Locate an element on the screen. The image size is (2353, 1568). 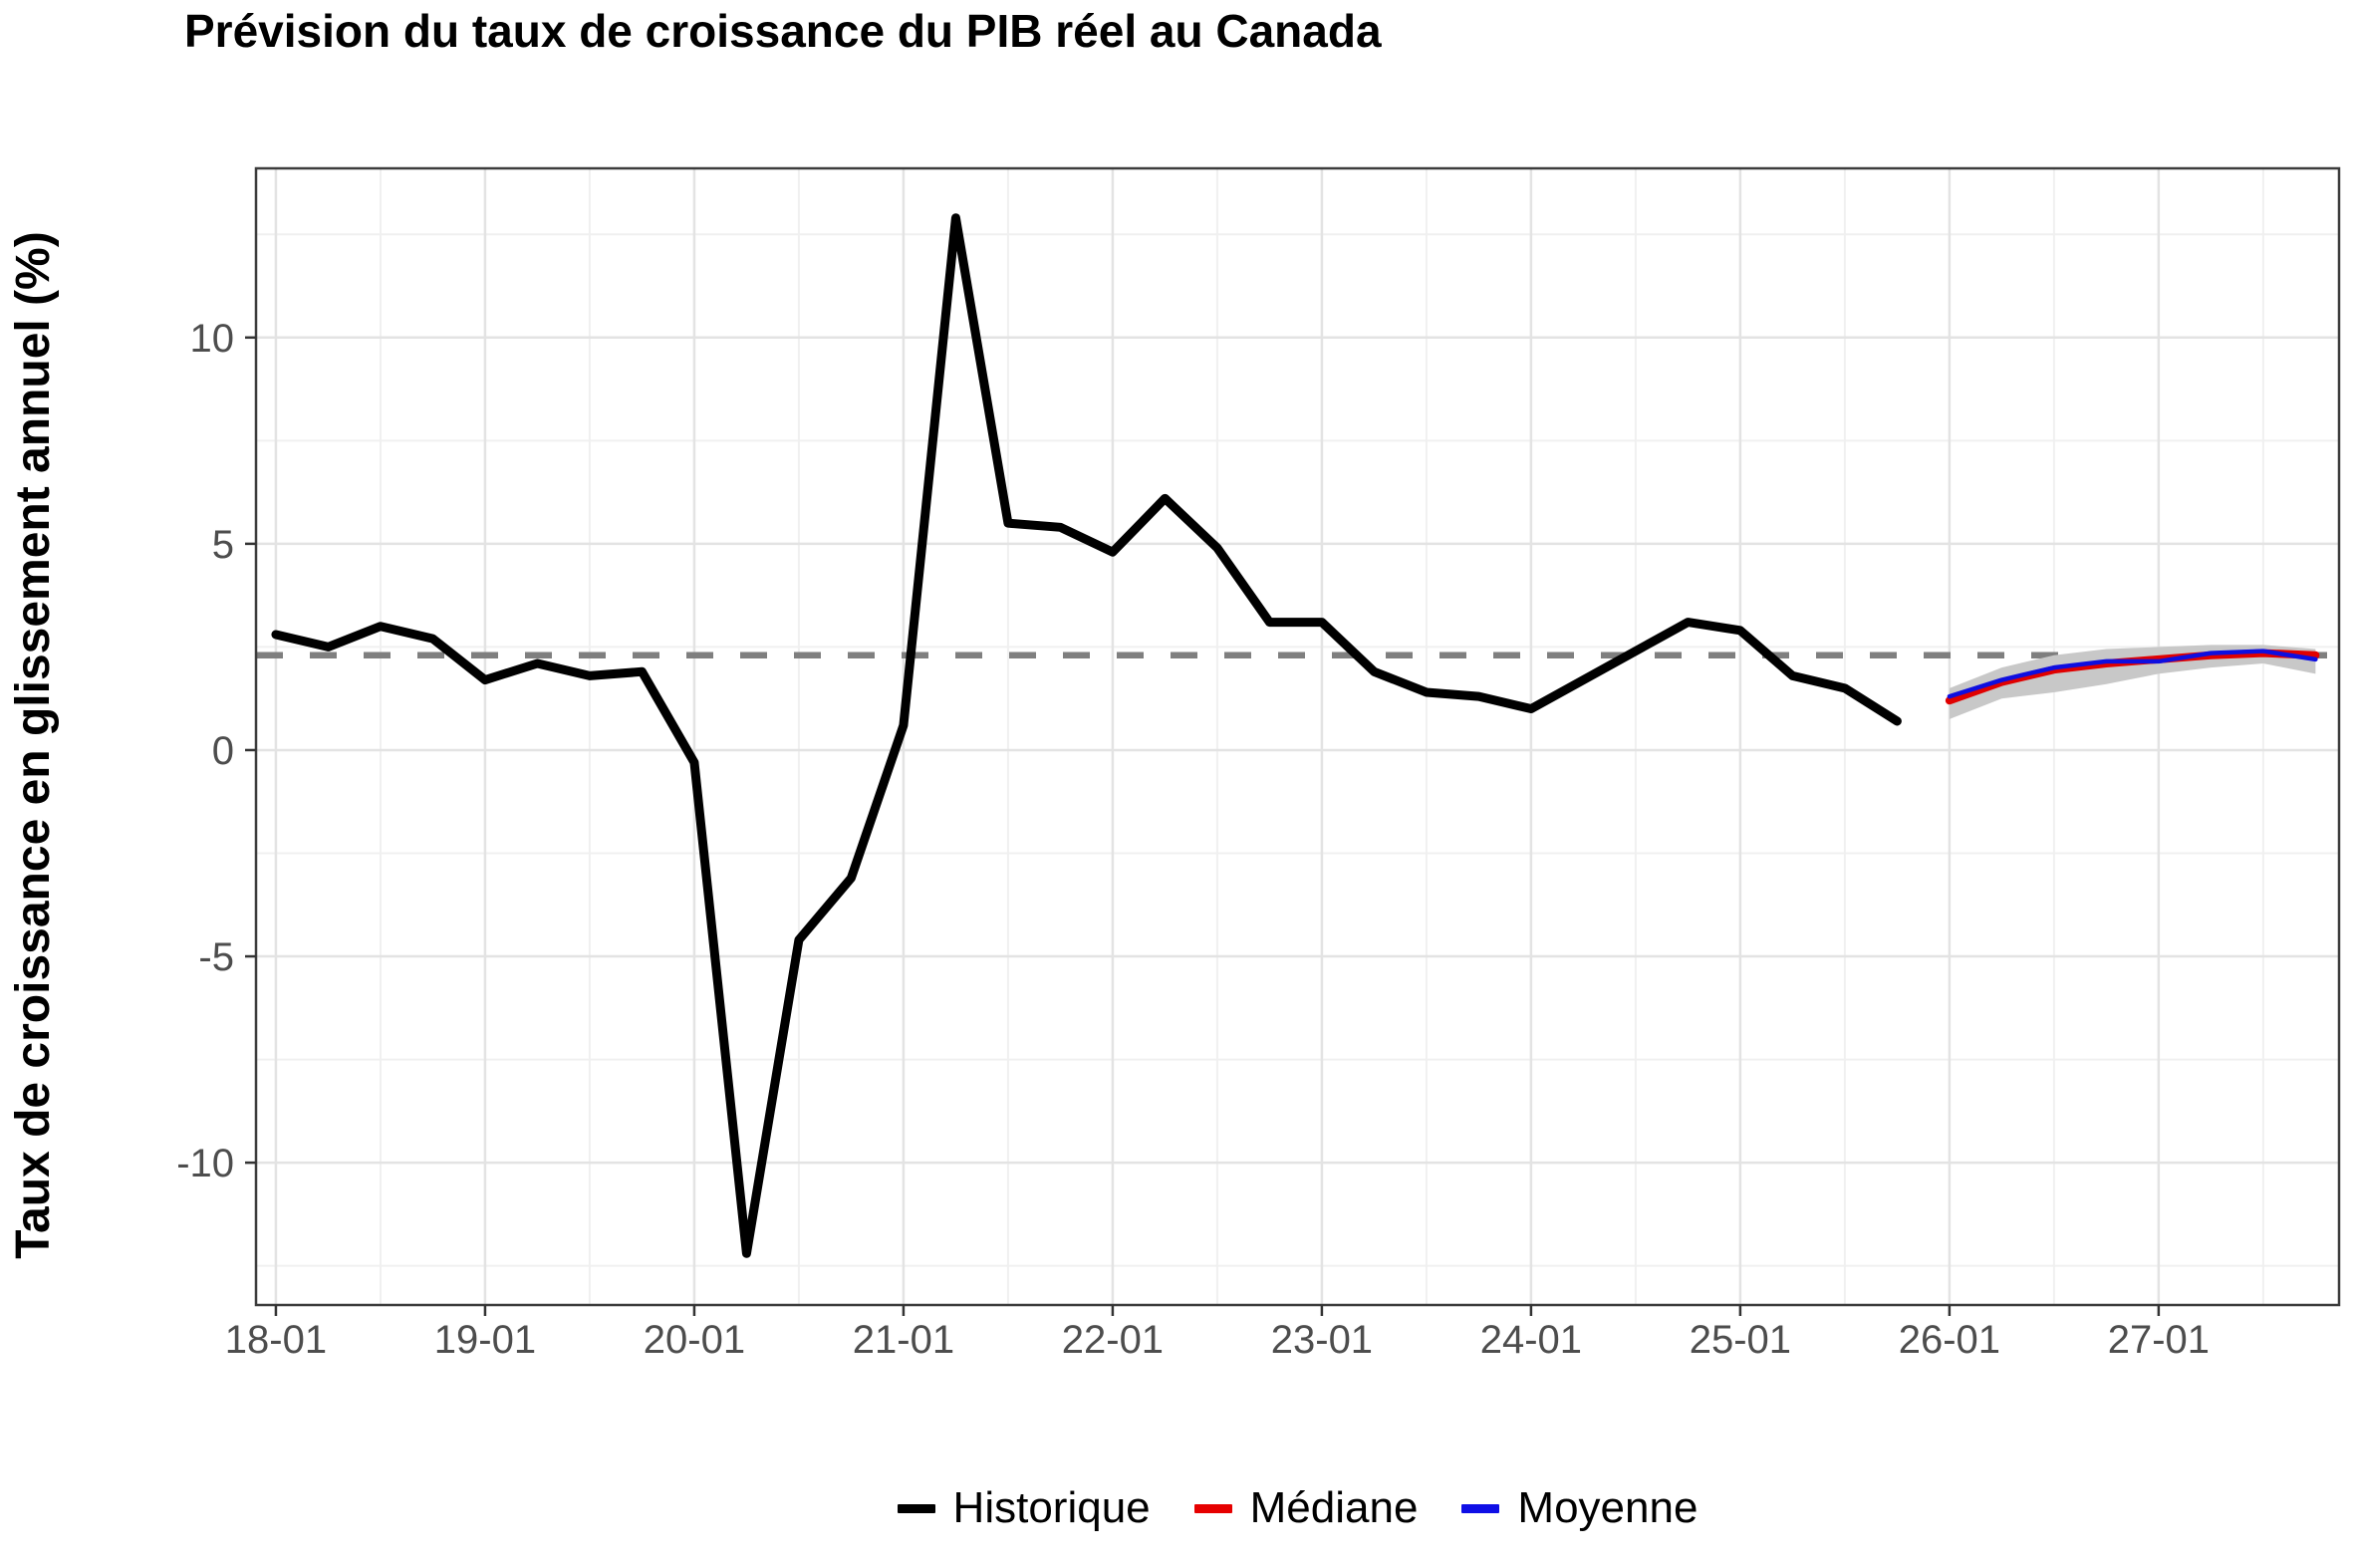
x-tick-label: 26-01 is located at coordinates (1950, 1340).